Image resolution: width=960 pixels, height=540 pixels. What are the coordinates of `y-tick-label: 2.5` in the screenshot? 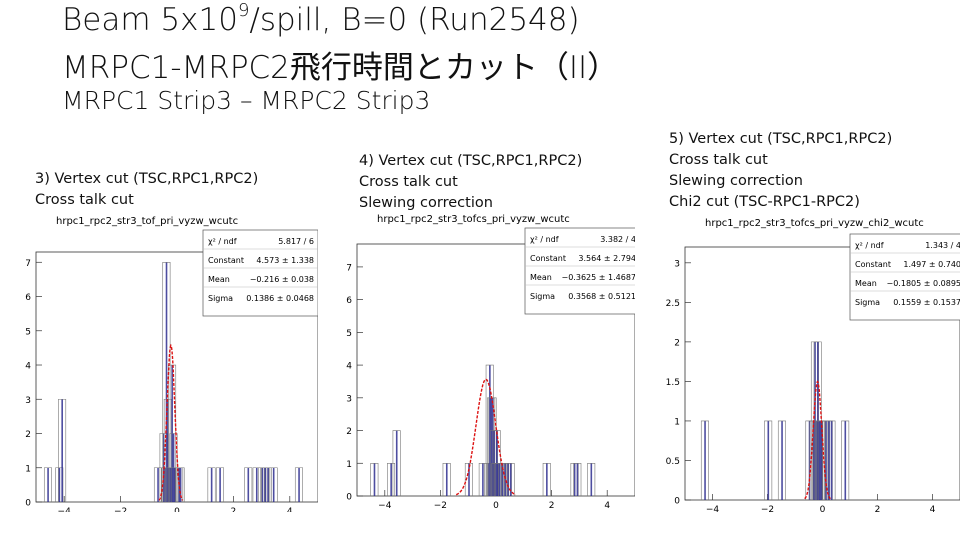 It's located at (673, 304).